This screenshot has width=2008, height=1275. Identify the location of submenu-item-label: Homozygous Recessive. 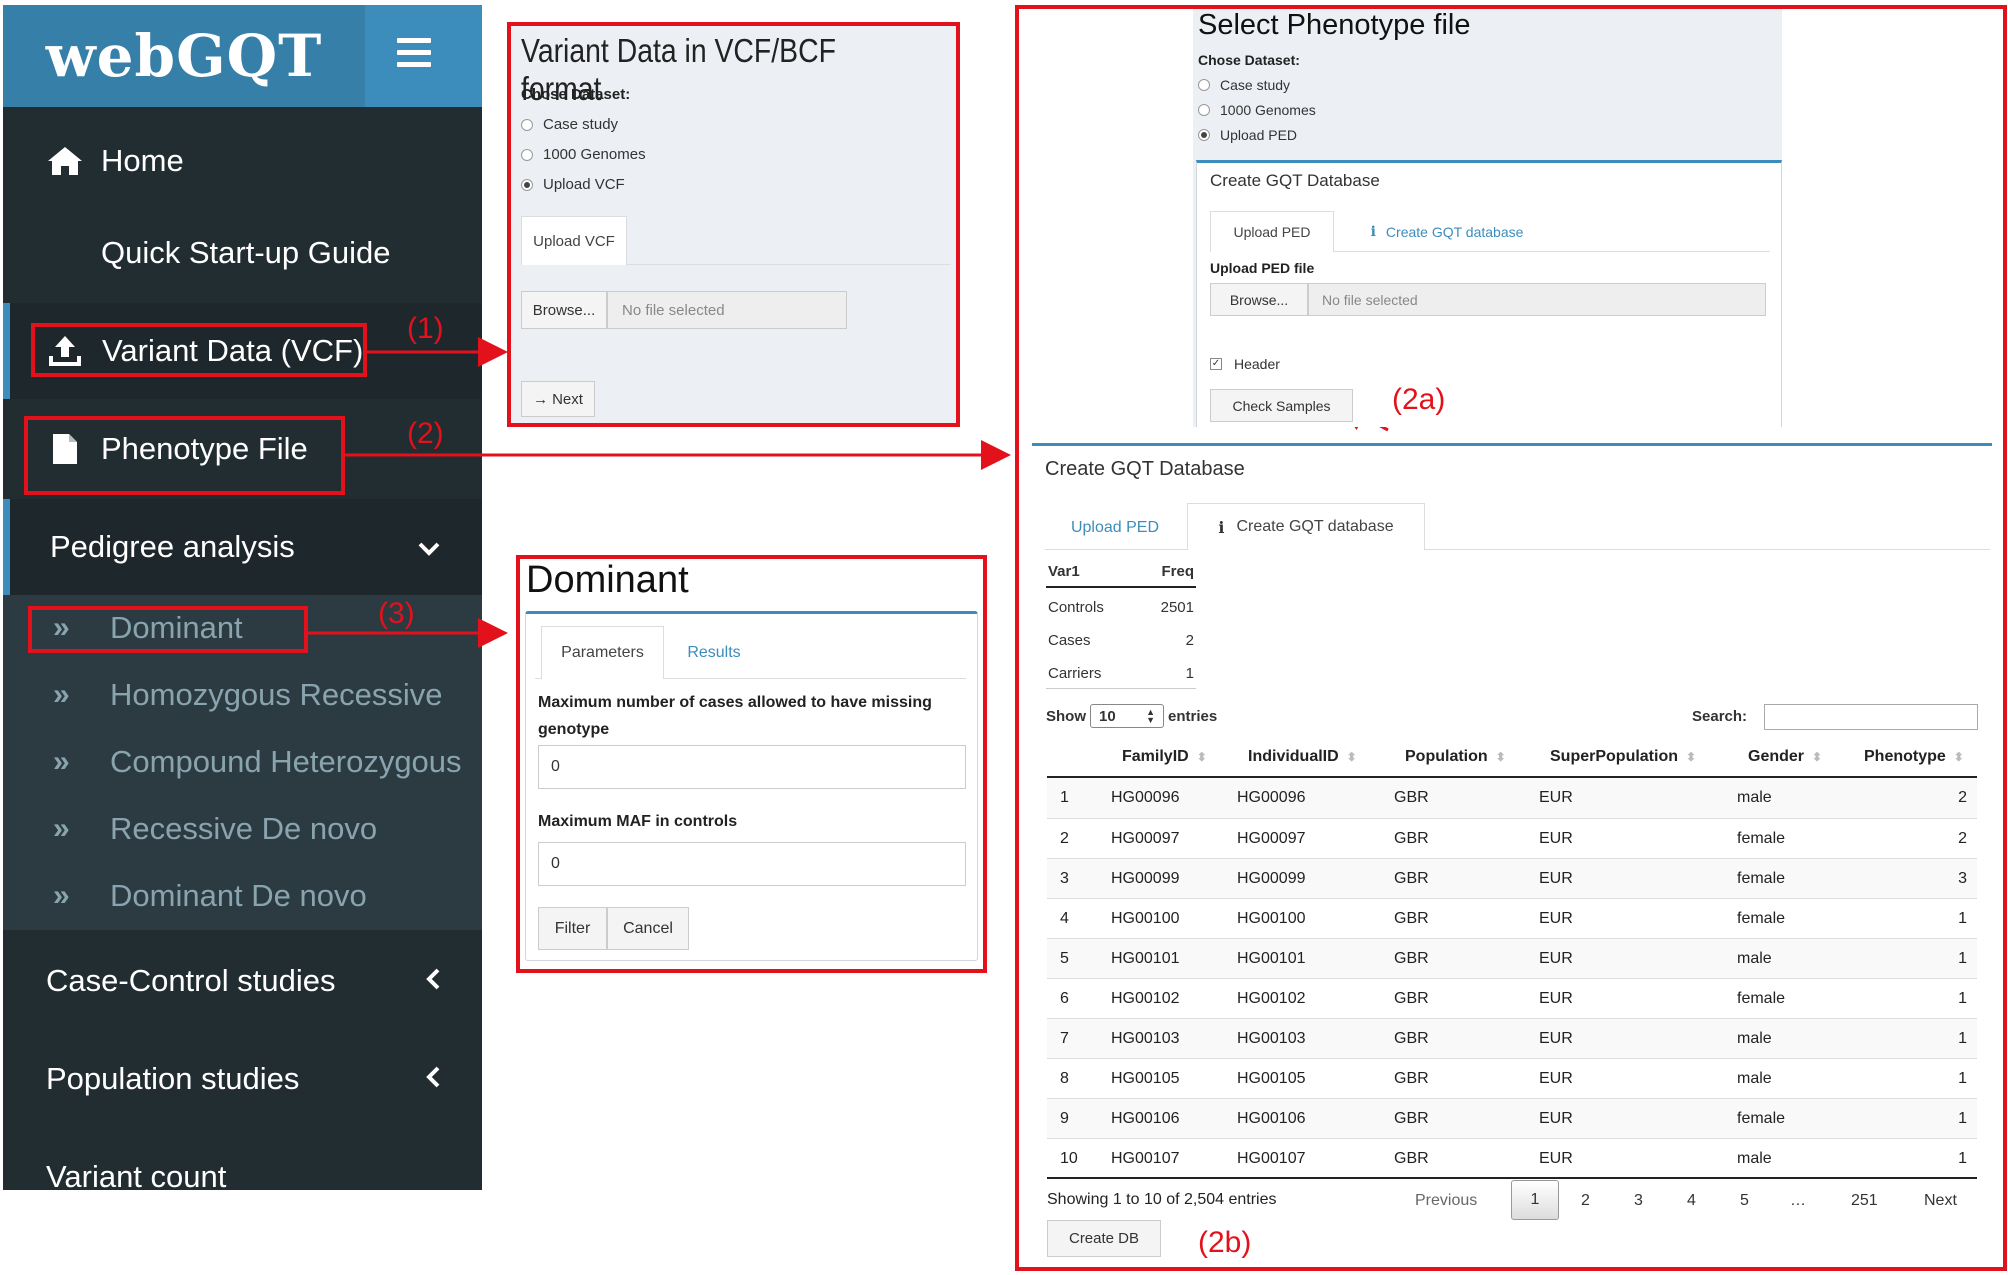
(276, 694).